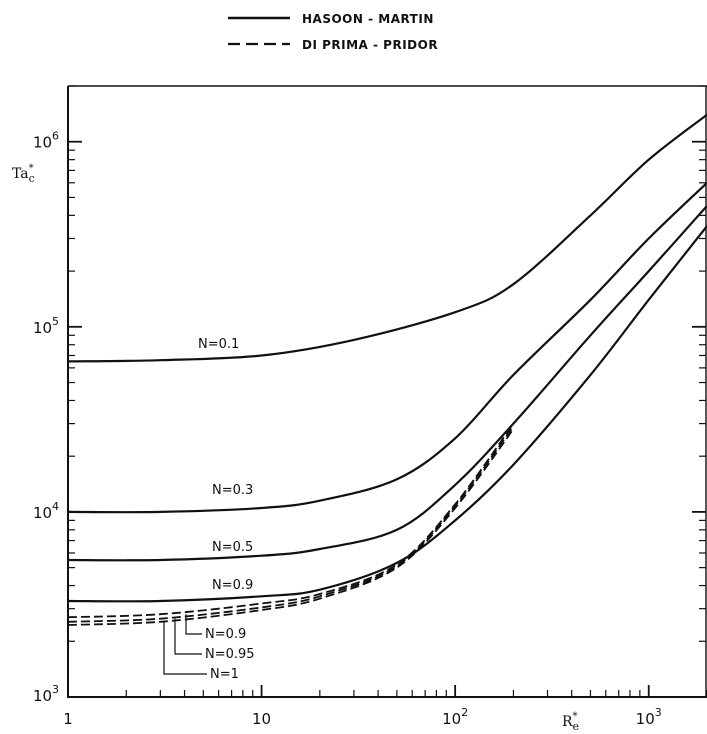 This screenshot has height=734, width=707. I want to click on legend: HASOON - MARTIN DI PRIMA - PRIDOR, so click(333, 32).